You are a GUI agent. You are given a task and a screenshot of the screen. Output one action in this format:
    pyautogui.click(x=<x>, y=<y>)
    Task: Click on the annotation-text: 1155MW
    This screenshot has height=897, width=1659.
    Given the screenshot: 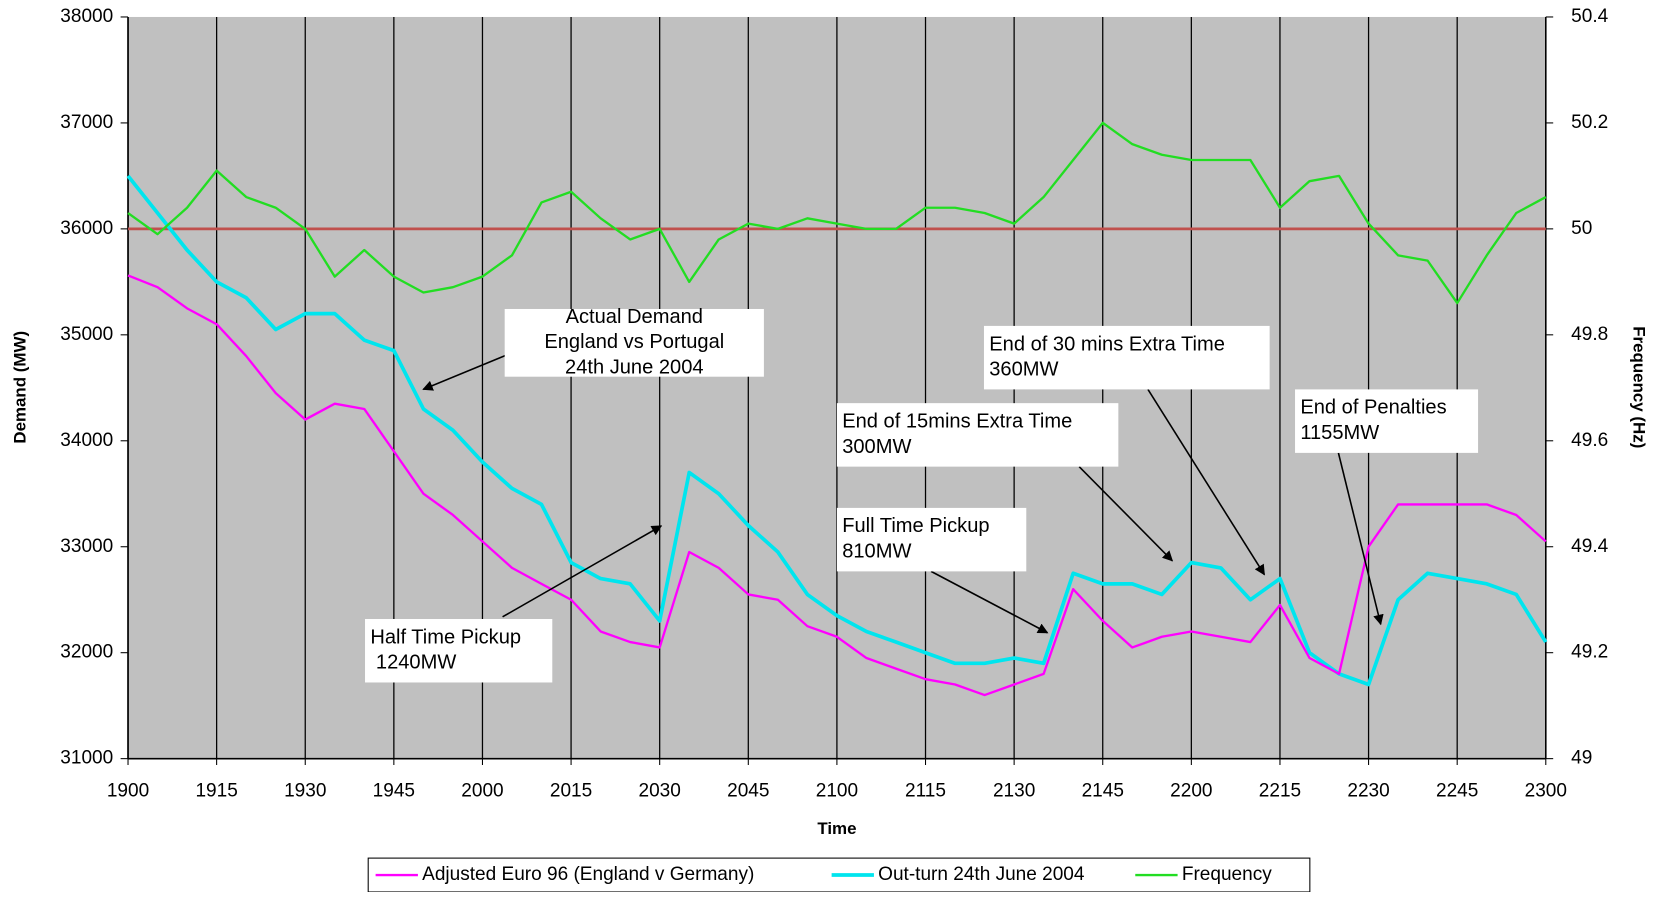 What is the action you would take?
    pyautogui.click(x=1339, y=433)
    